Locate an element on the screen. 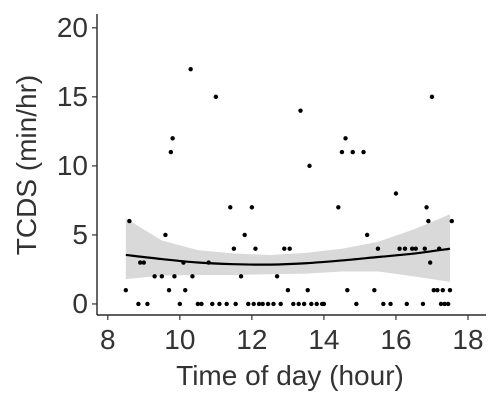 The height and width of the screenshot is (405, 500). y-tick-label: 20 is located at coordinates (72, 27).